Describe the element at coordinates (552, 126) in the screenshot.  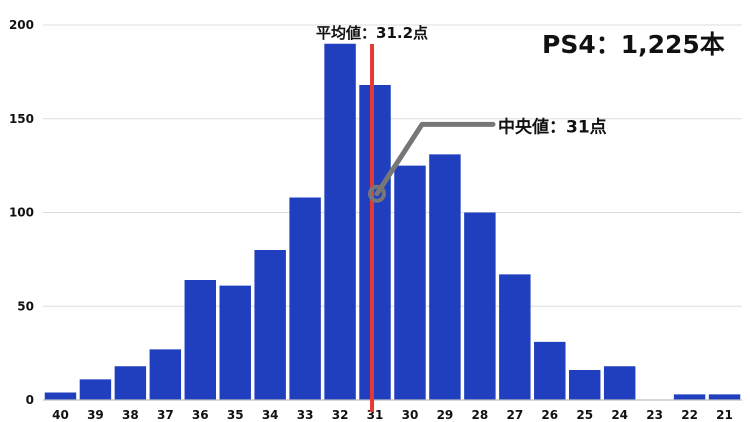
I see `median-label: 中央値：31点` at that location.